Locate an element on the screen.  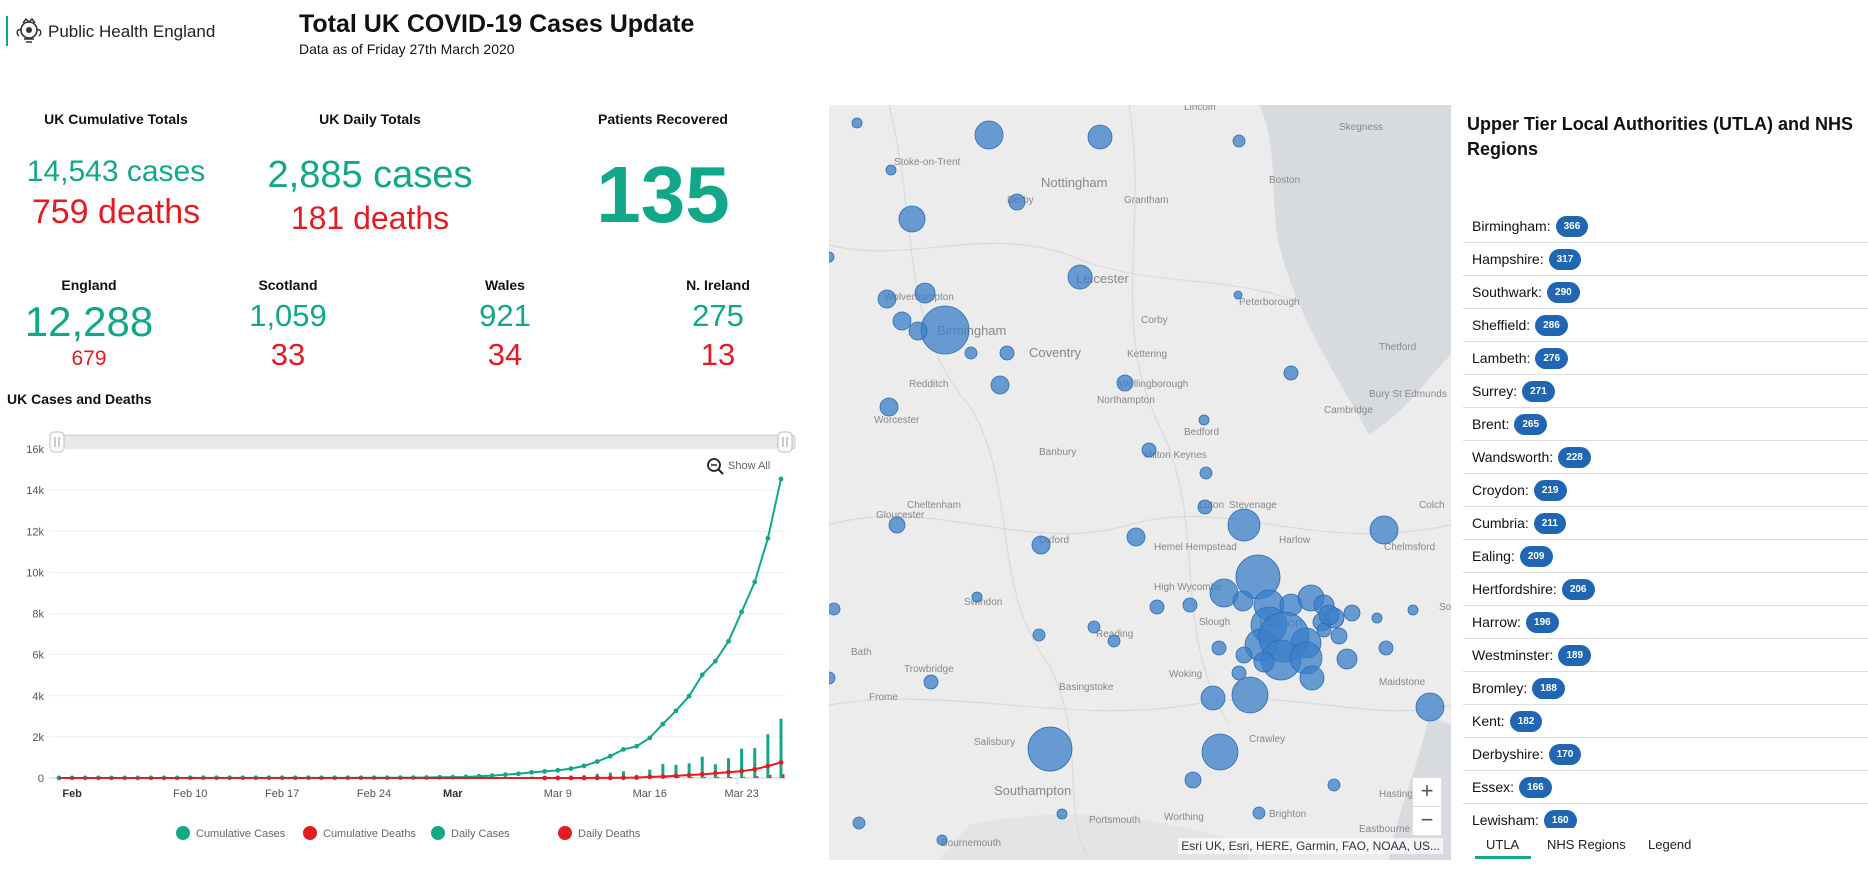
utla-row: Lambeth: 276 is located at coordinates (1665, 358).